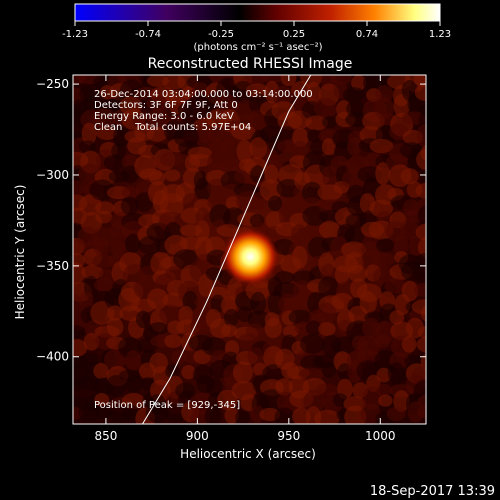  What do you see at coordinates (257, 12) in the screenshot?
I see `colorbar` at bounding box center [257, 12].